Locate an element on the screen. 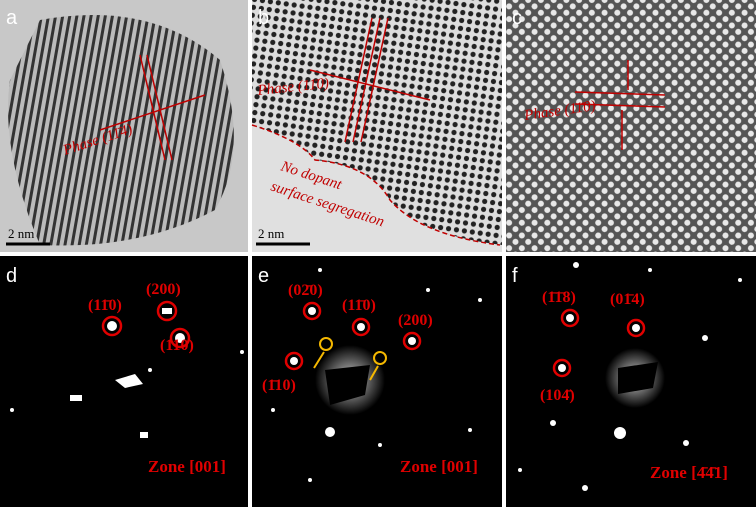 The height and width of the screenshot is (507, 756). miller-index: (1̄1̄8) is located at coordinates (559, 297).